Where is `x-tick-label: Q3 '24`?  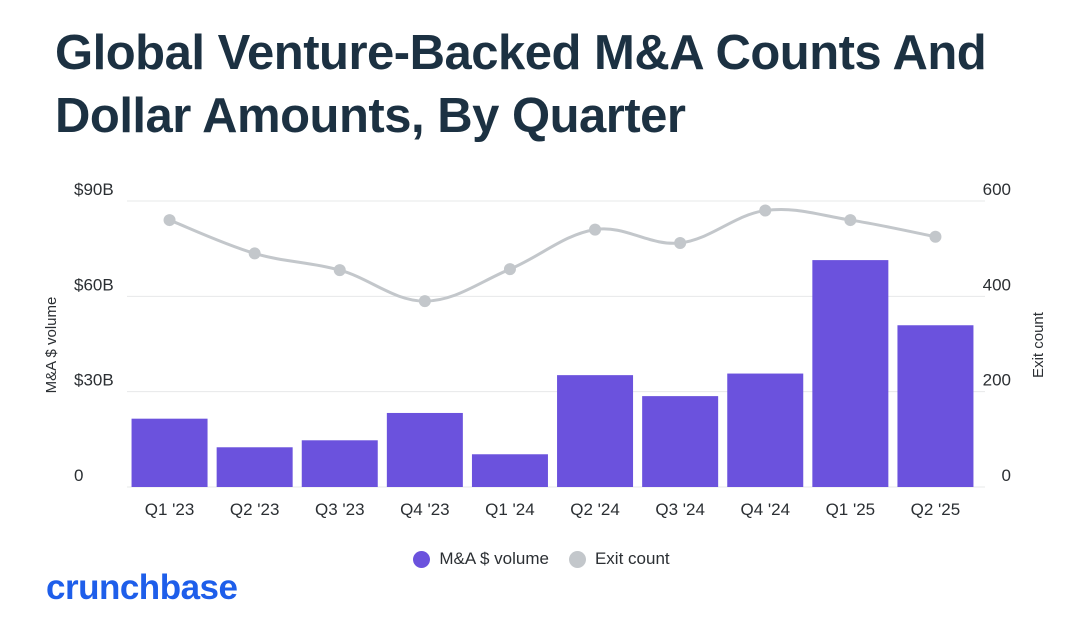 x-tick-label: Q3 '24 is located at coordinates (680, 509).